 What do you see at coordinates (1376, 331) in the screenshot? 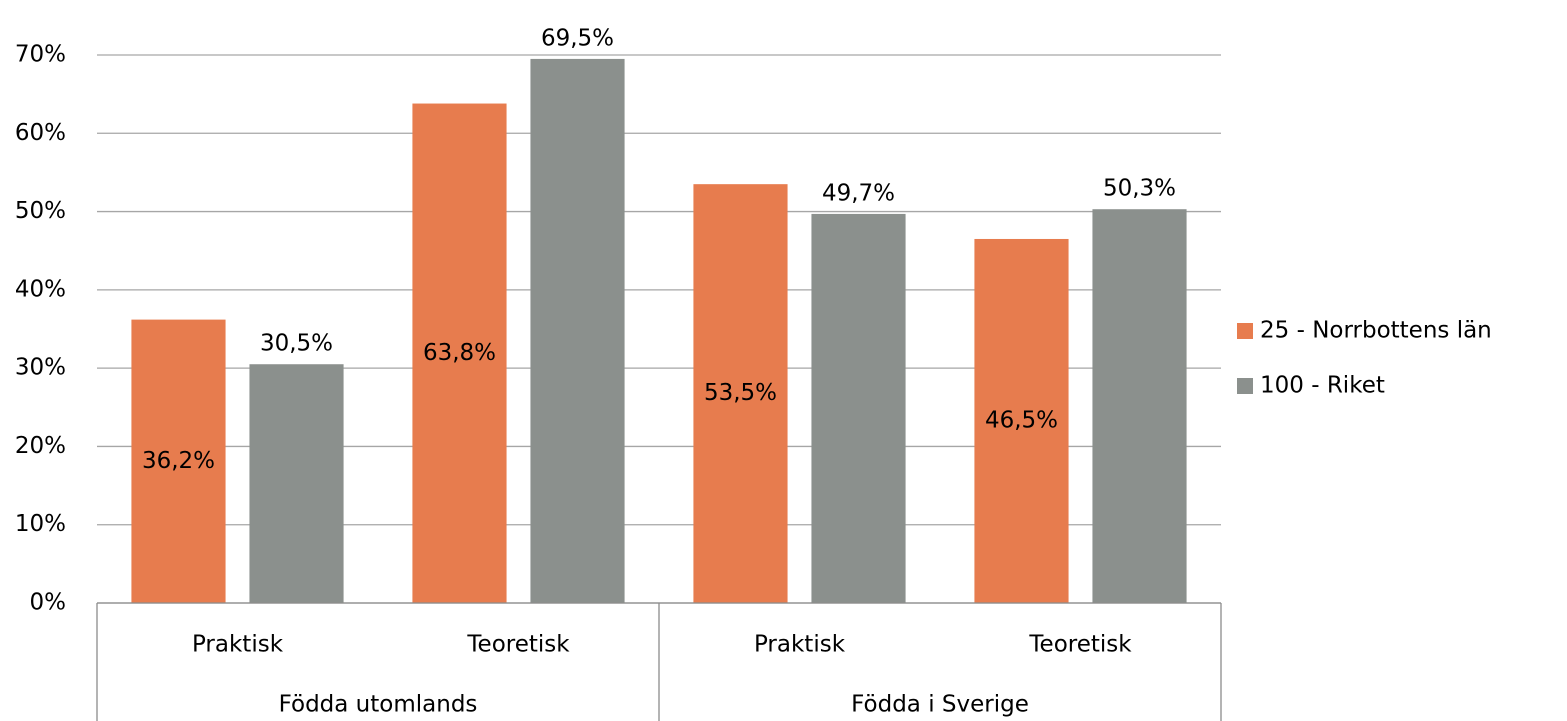
I see `legend-label: 25 - Norrbottens län` at bounding box center [1376, 331].